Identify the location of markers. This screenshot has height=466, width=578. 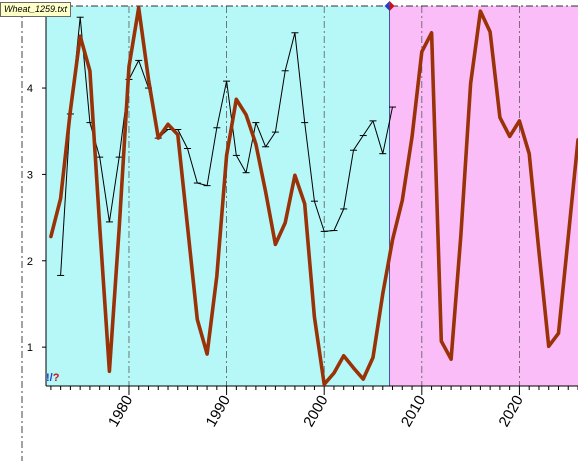
(389, 6).